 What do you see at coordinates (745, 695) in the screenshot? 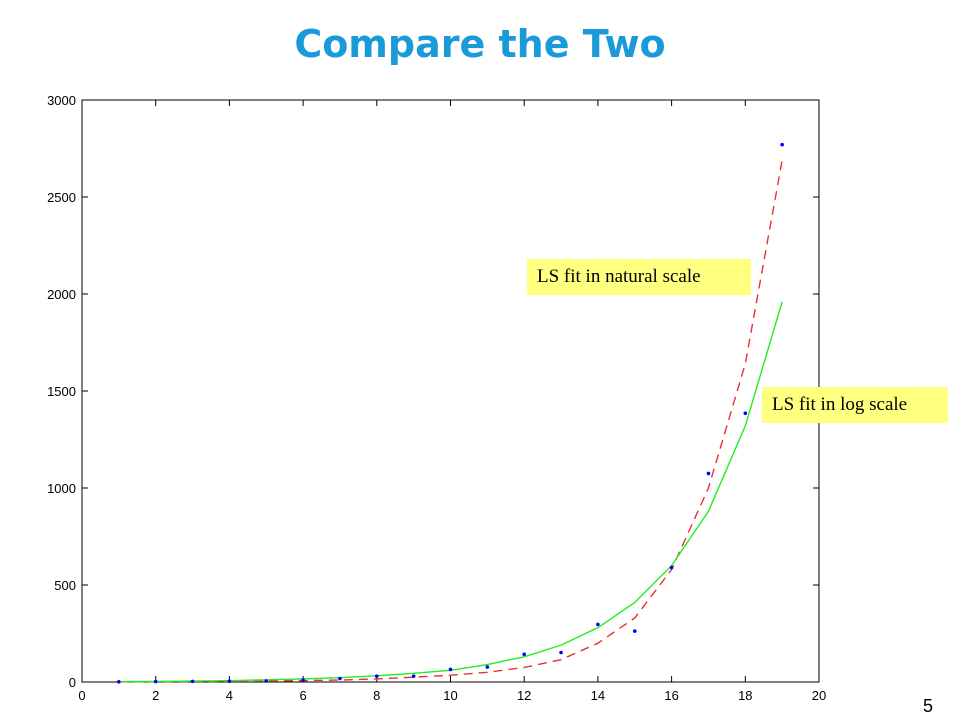
I see `x-tick-label: 18` at bounding box center [745, 695].